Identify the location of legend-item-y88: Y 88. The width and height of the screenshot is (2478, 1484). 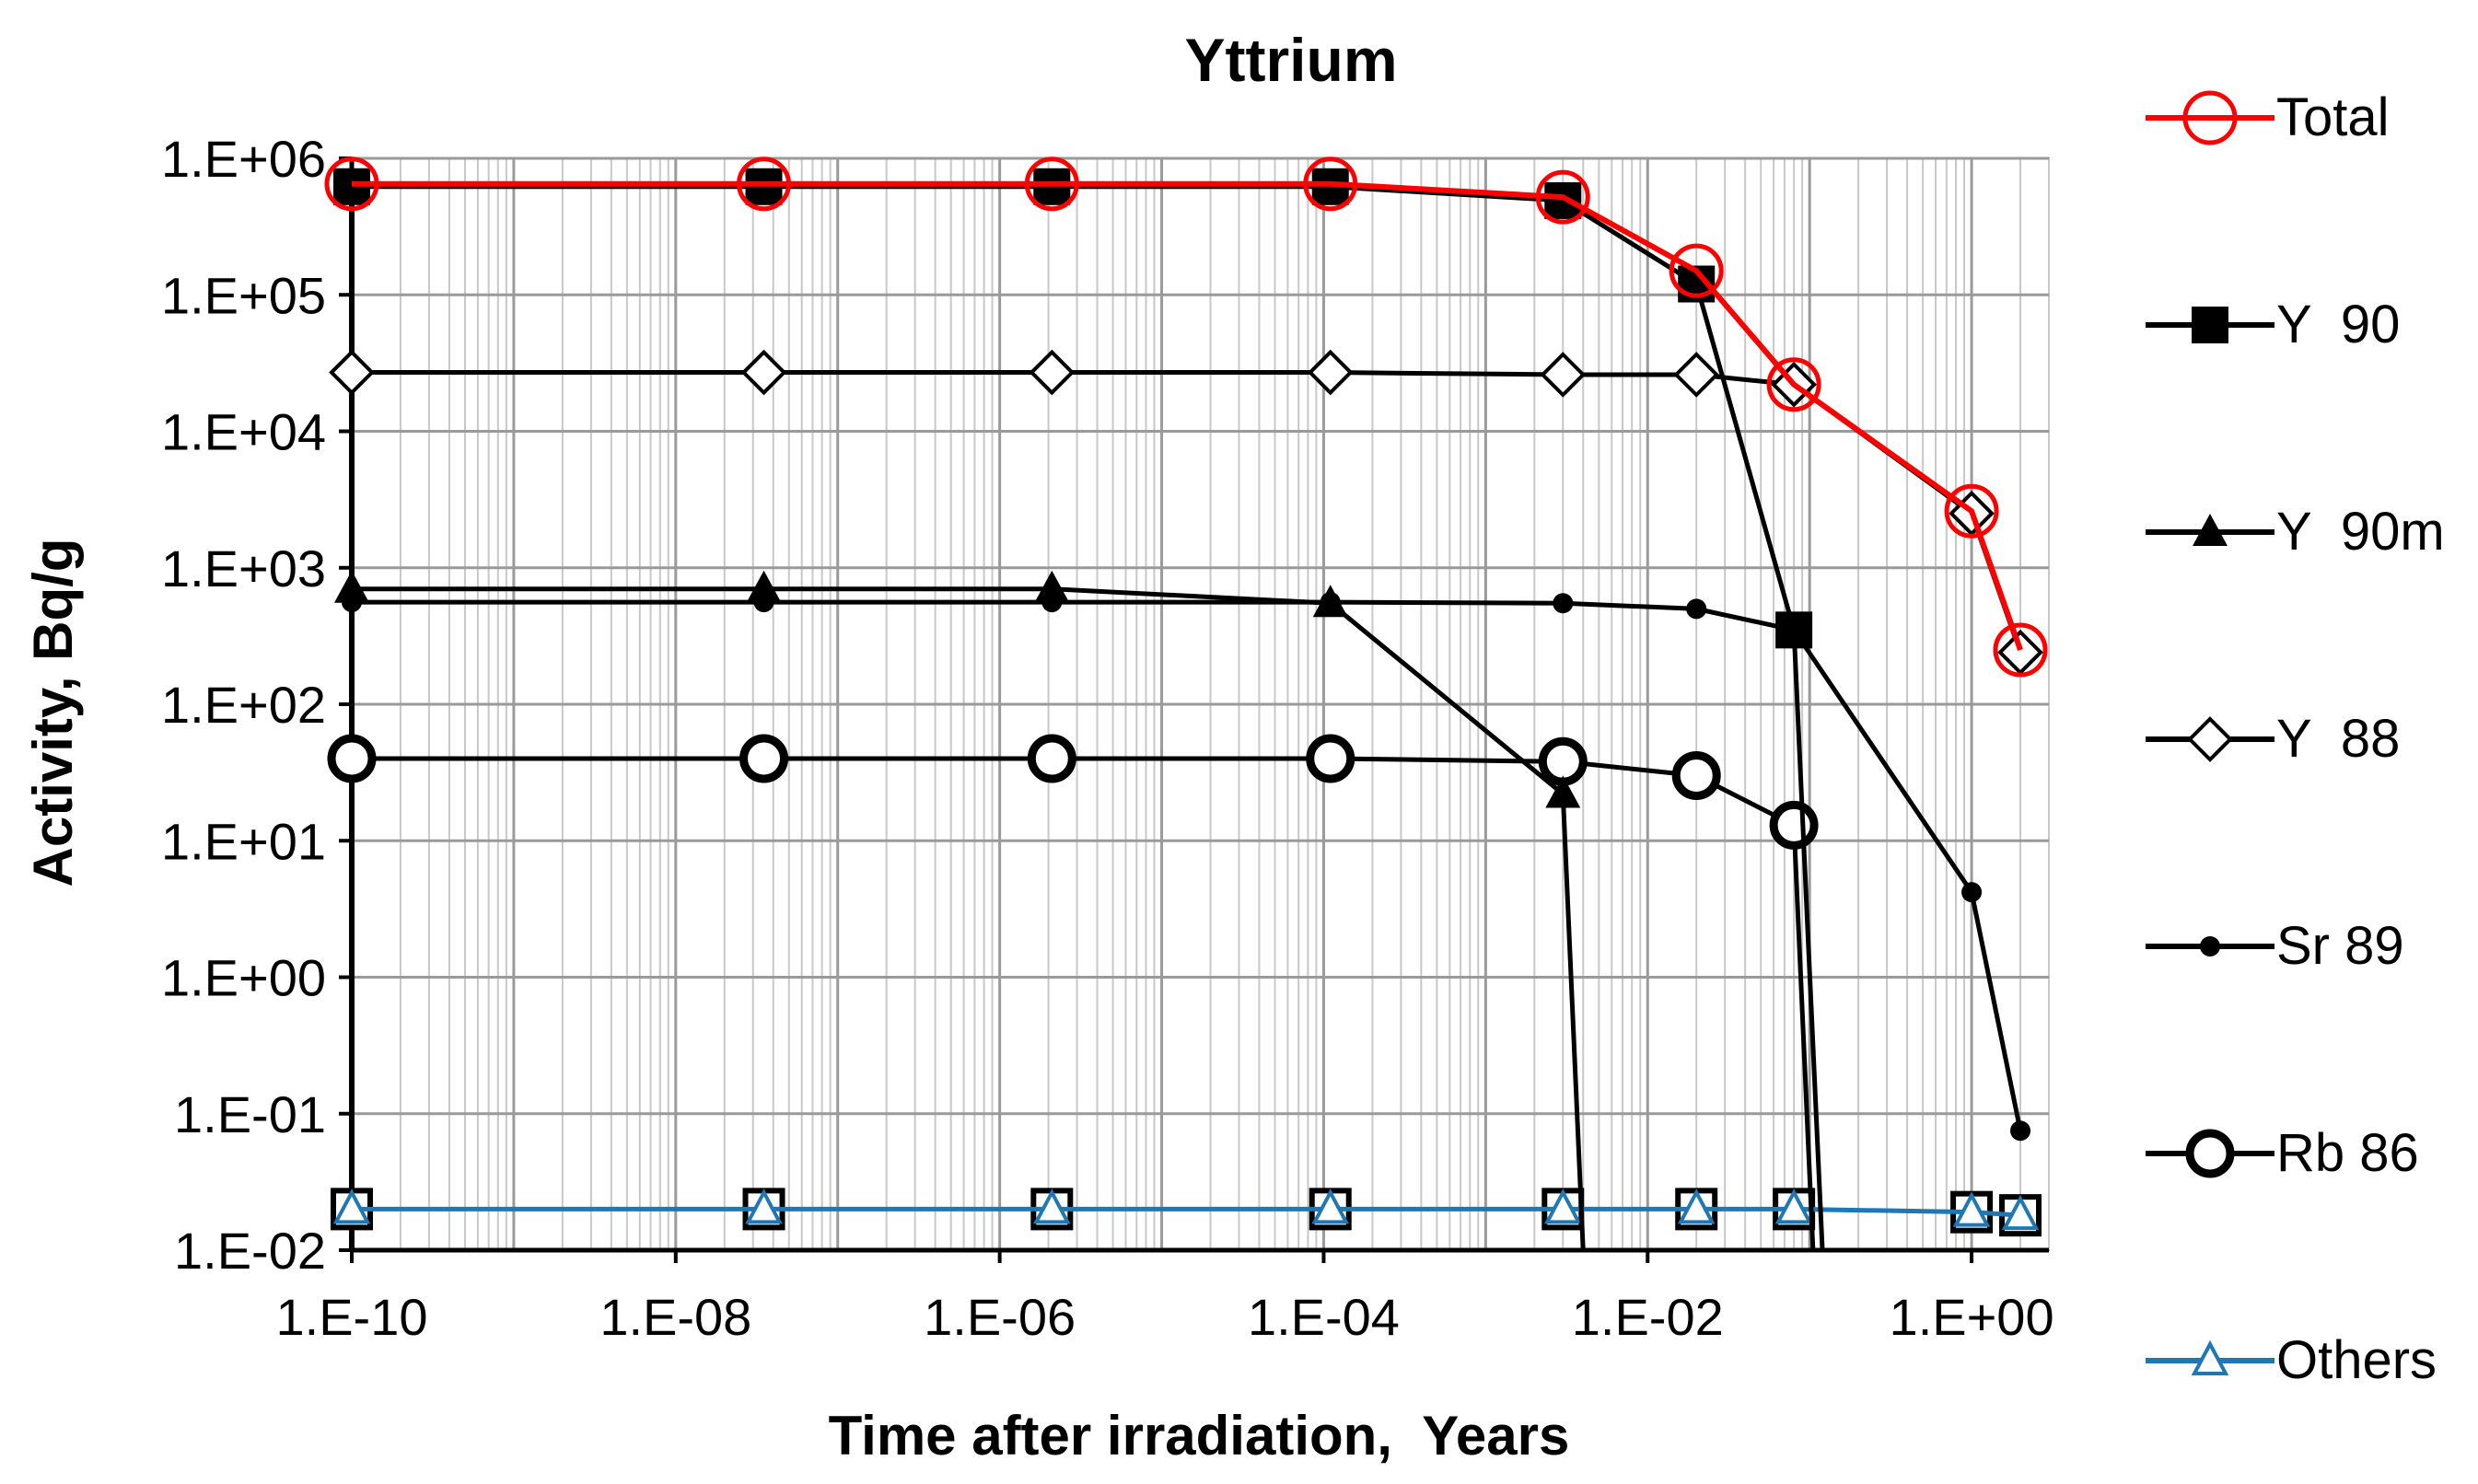
(2307, 739).